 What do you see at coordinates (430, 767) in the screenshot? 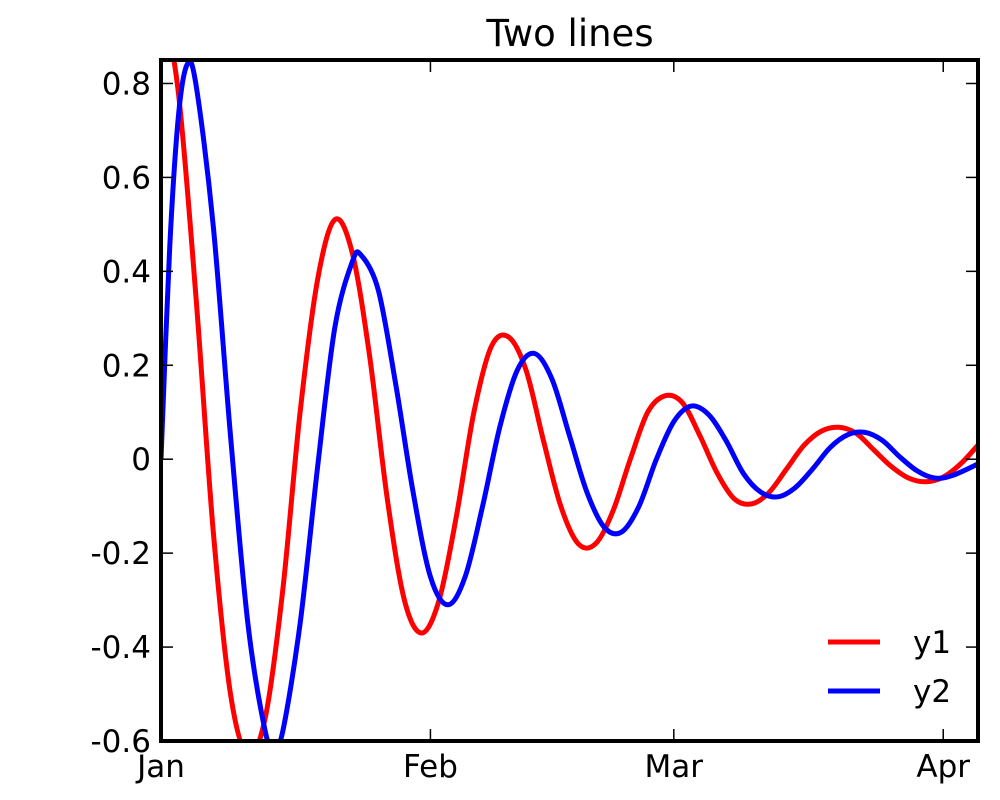
I see `x-tick-label: Feb` at bounding box center [430, 767].